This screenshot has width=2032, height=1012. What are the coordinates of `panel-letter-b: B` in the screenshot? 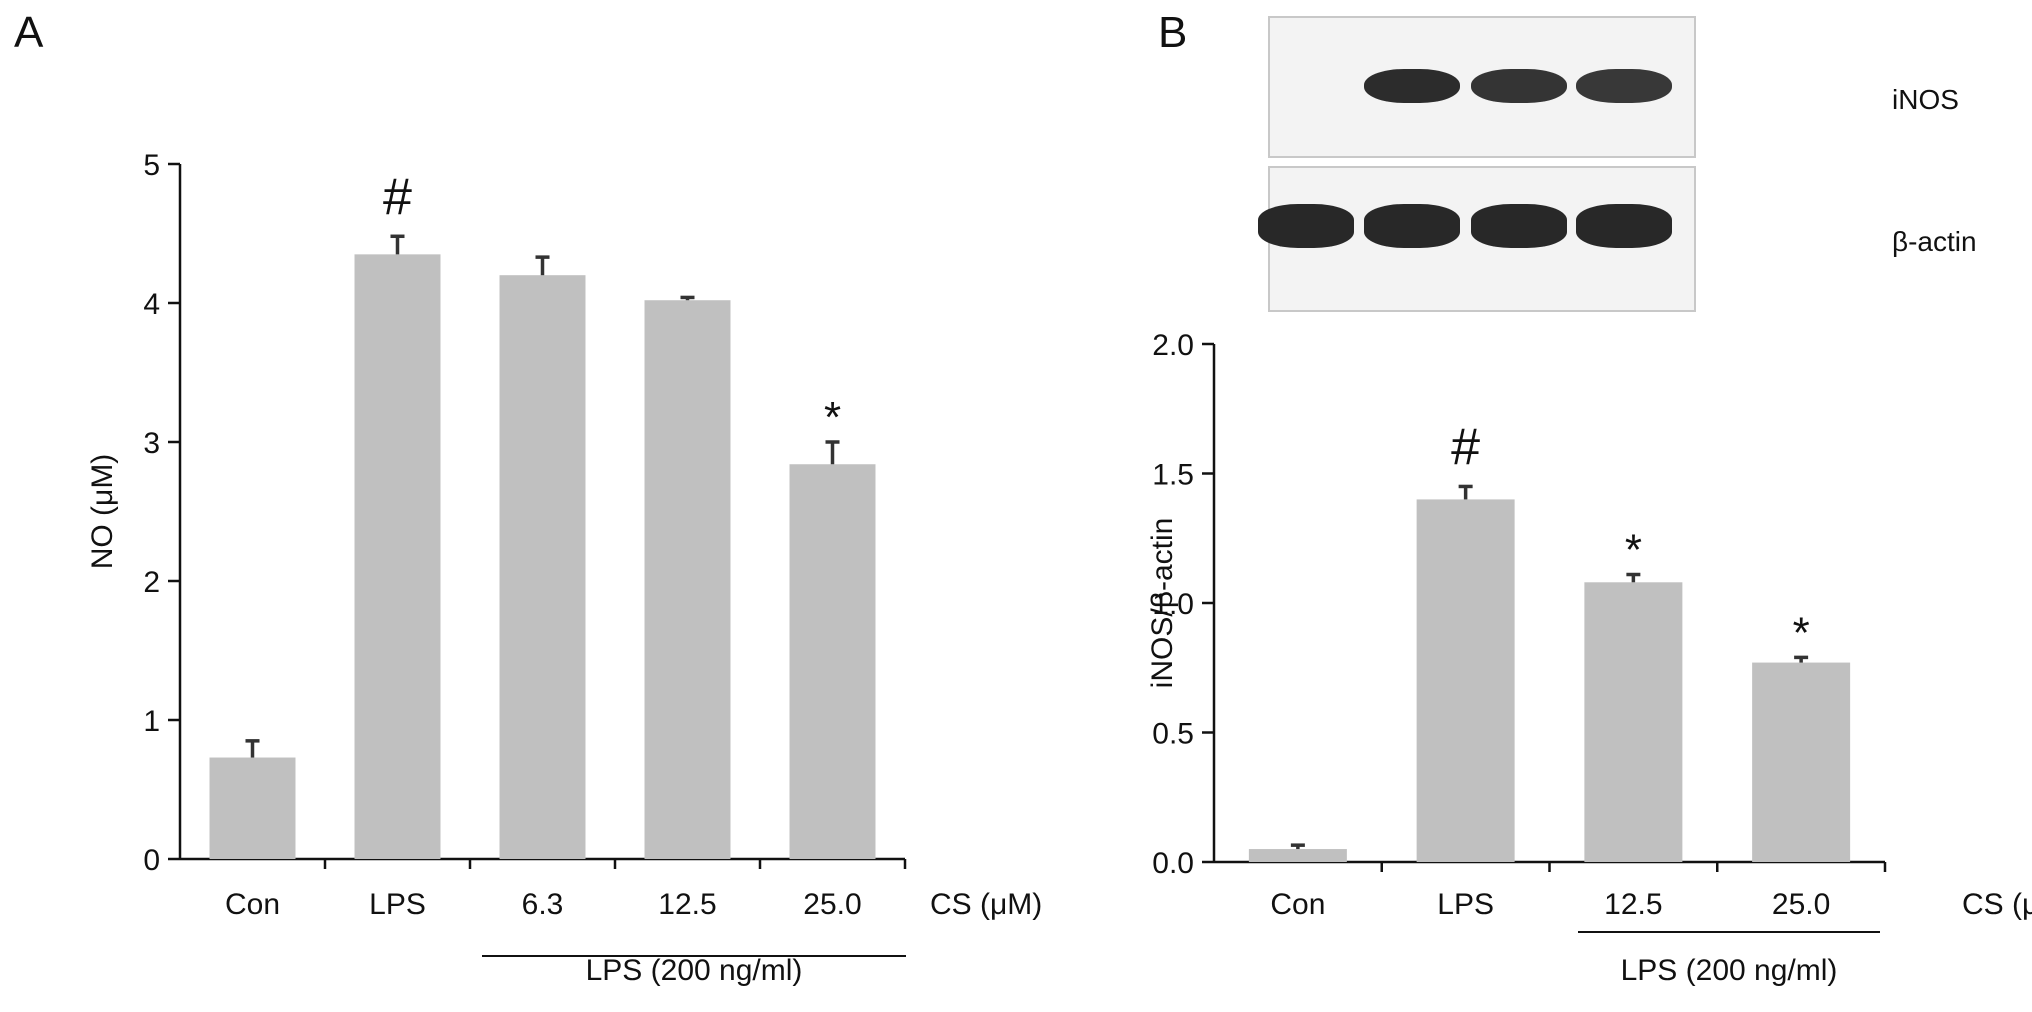 It's located at (1173, 32).